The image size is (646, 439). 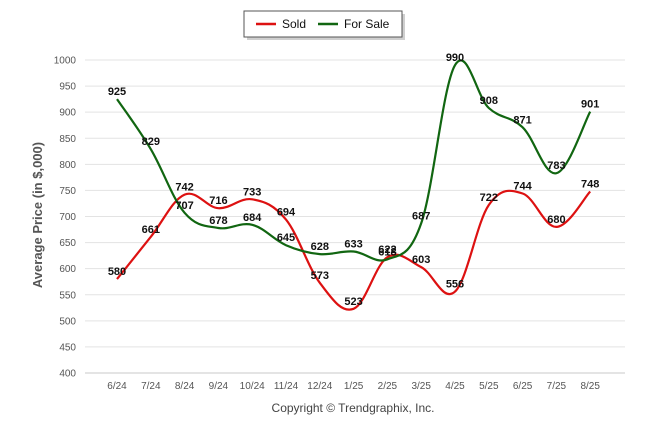 What do you see at coordinates (67, 113) in the screenshot?
I see `y-tick-label: 900` at bounding box center [67, 113].